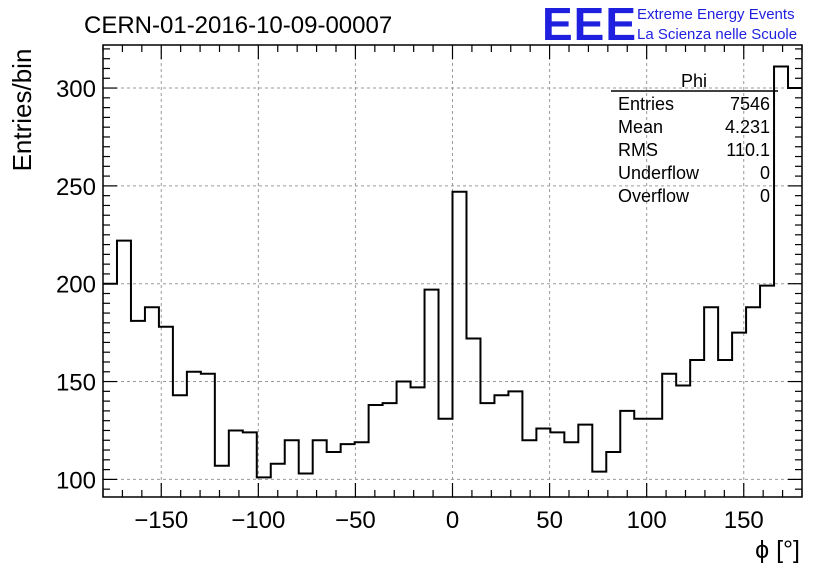 This screenshot has width=836, height=572. I want to click on x-tick-label: −150, so click(161, 520).